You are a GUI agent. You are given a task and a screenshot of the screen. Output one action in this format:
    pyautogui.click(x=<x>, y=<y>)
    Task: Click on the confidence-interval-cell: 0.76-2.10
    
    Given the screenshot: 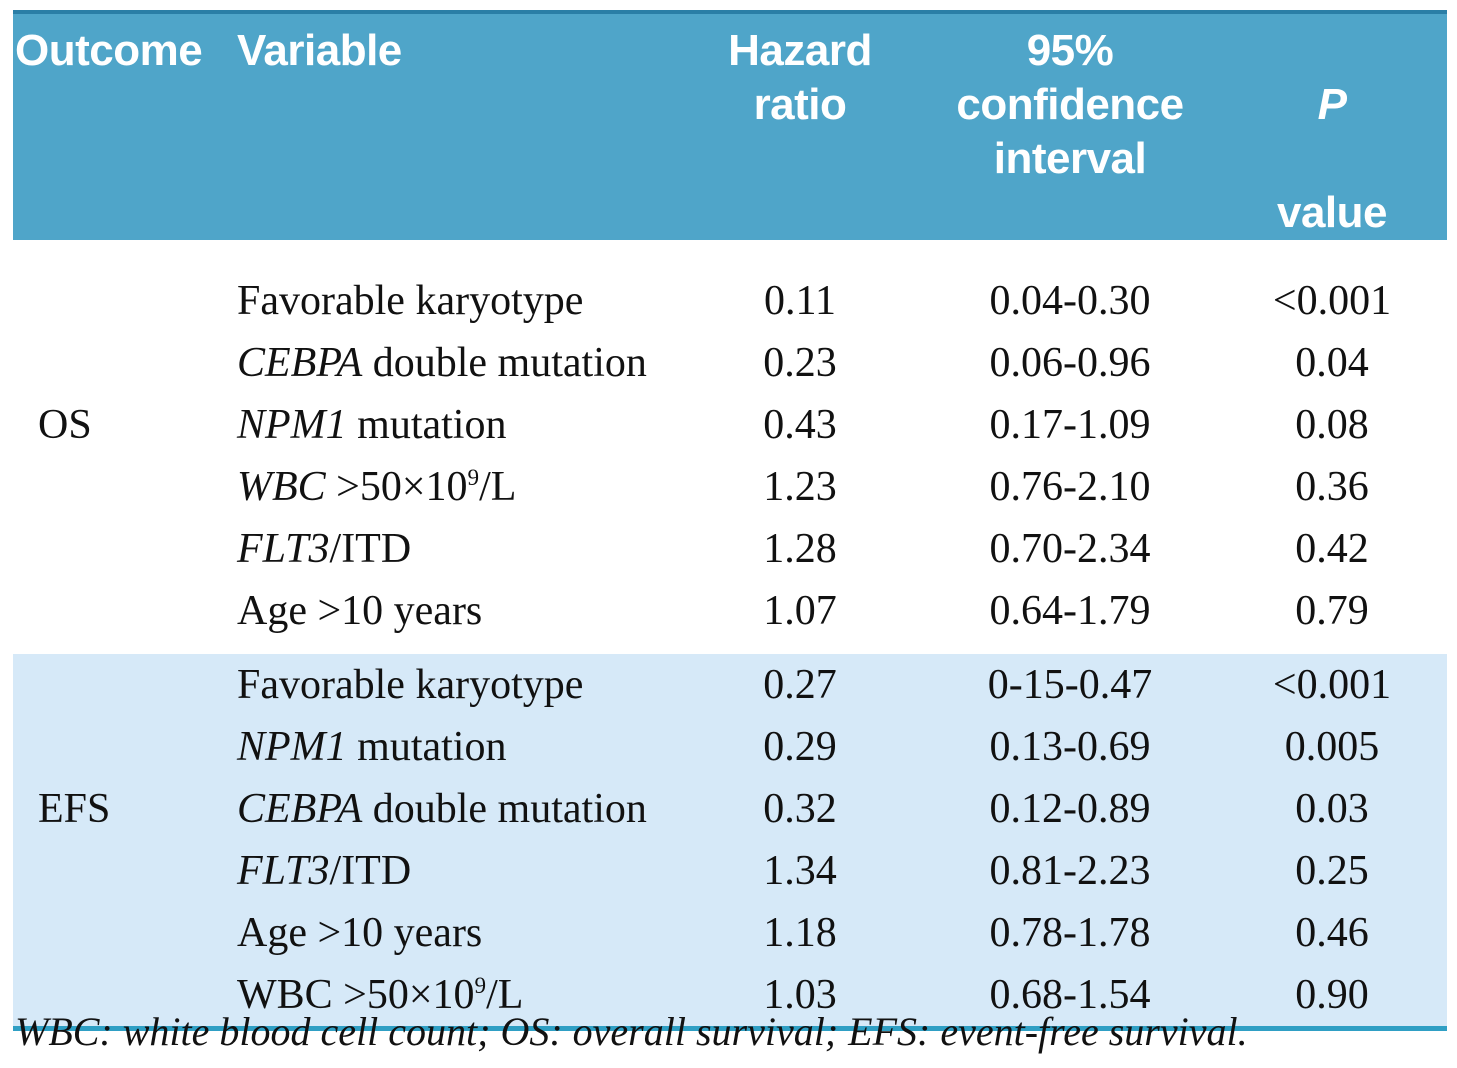 What is the action you would take?
    pyautogui.click(x=1070, y=487)
    